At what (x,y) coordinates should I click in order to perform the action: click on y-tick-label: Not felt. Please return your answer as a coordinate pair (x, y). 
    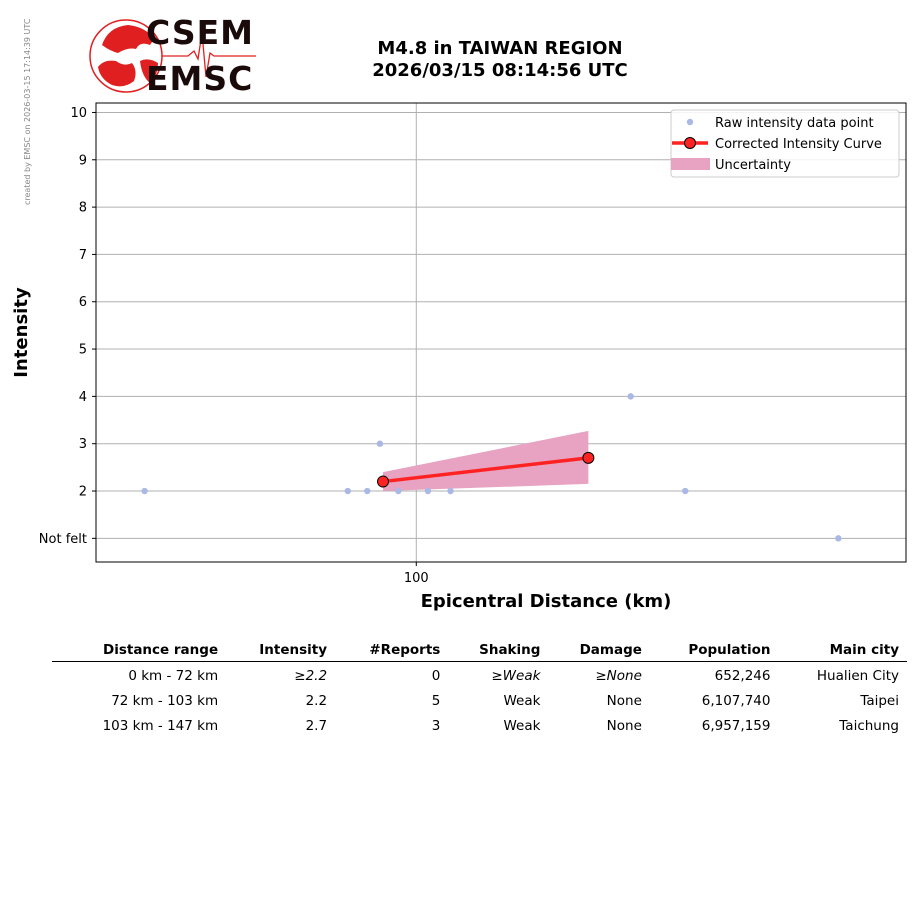
    Looking at the image, I should click on (63, 539).